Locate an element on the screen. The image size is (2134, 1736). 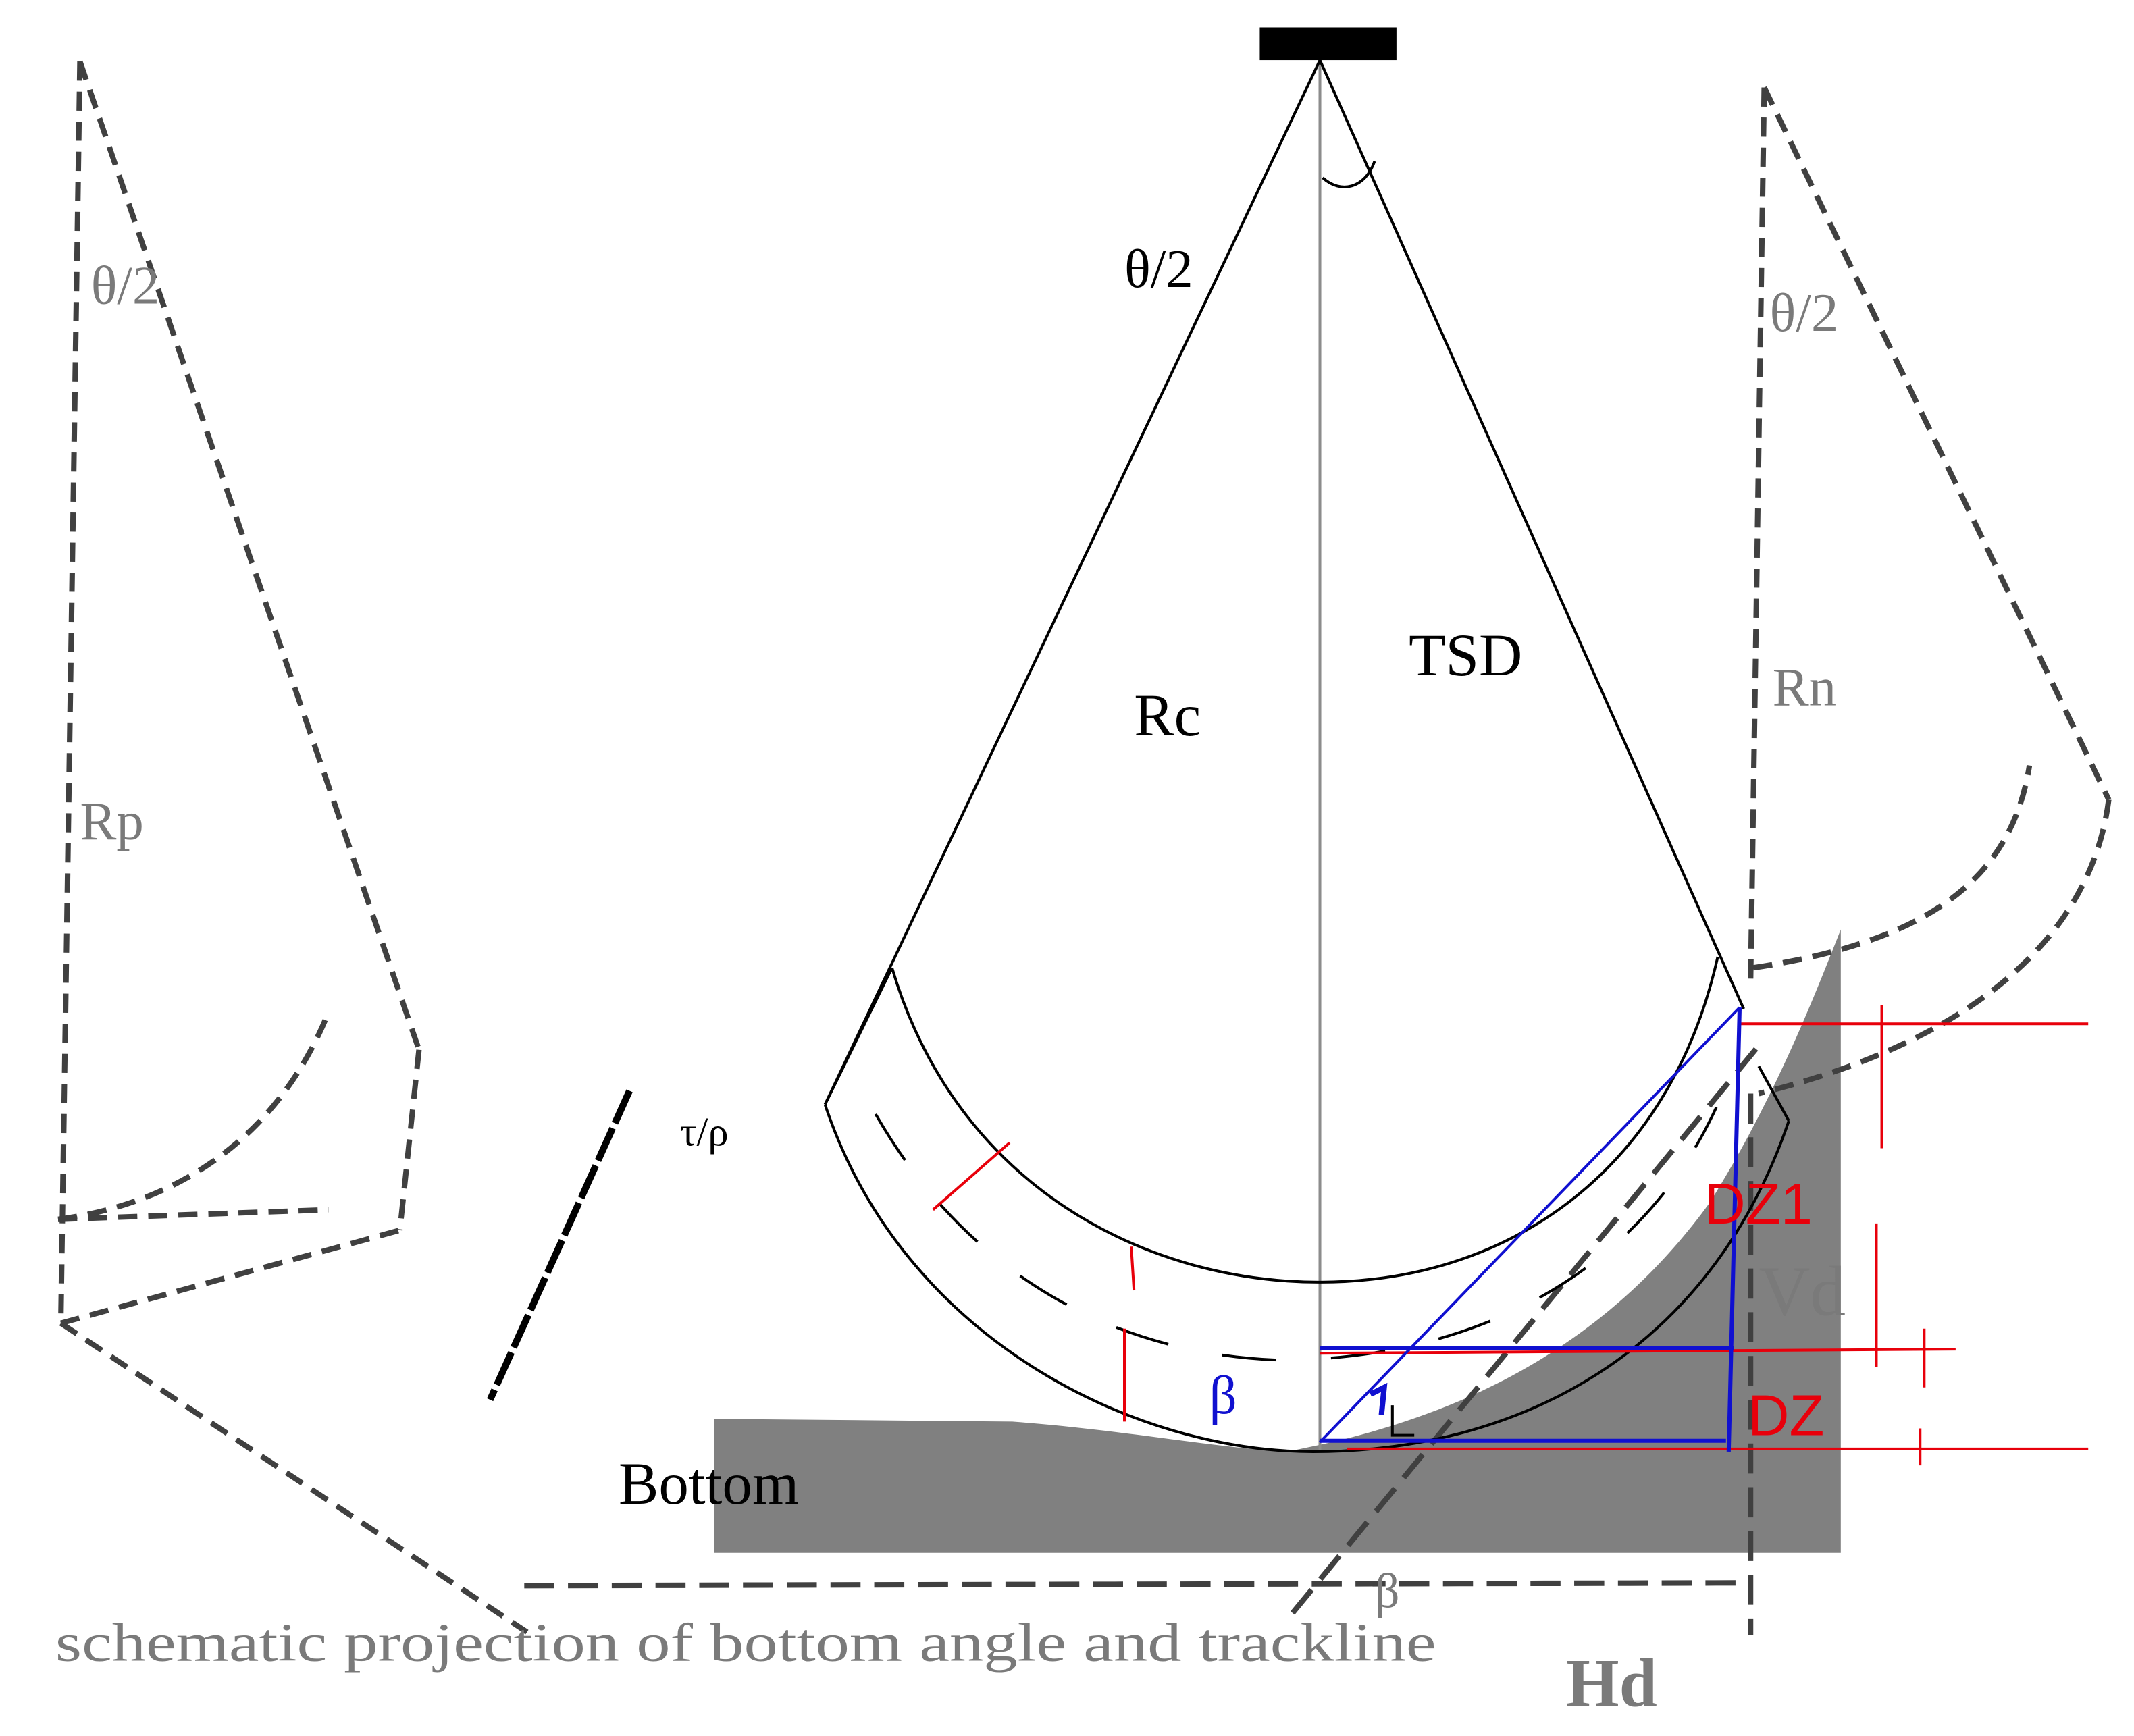
red-radial-tick is located at coordinates (972, 1176).